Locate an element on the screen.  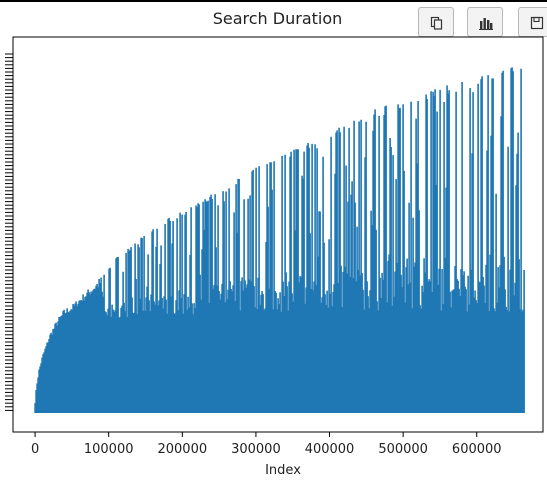
bar-chart-icon is located at coordinates (486, 24).